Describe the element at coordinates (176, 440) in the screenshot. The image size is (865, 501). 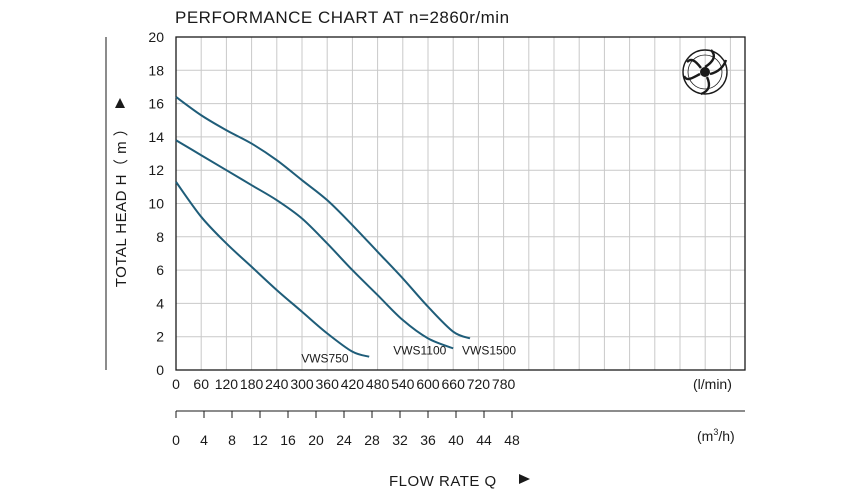
I see `x-tick-label-m3h: 0` at that location.